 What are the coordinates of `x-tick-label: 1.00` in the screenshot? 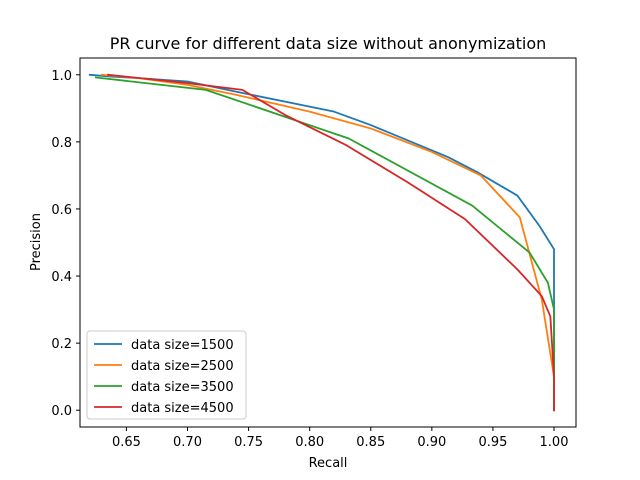 It's located at (554, 442).